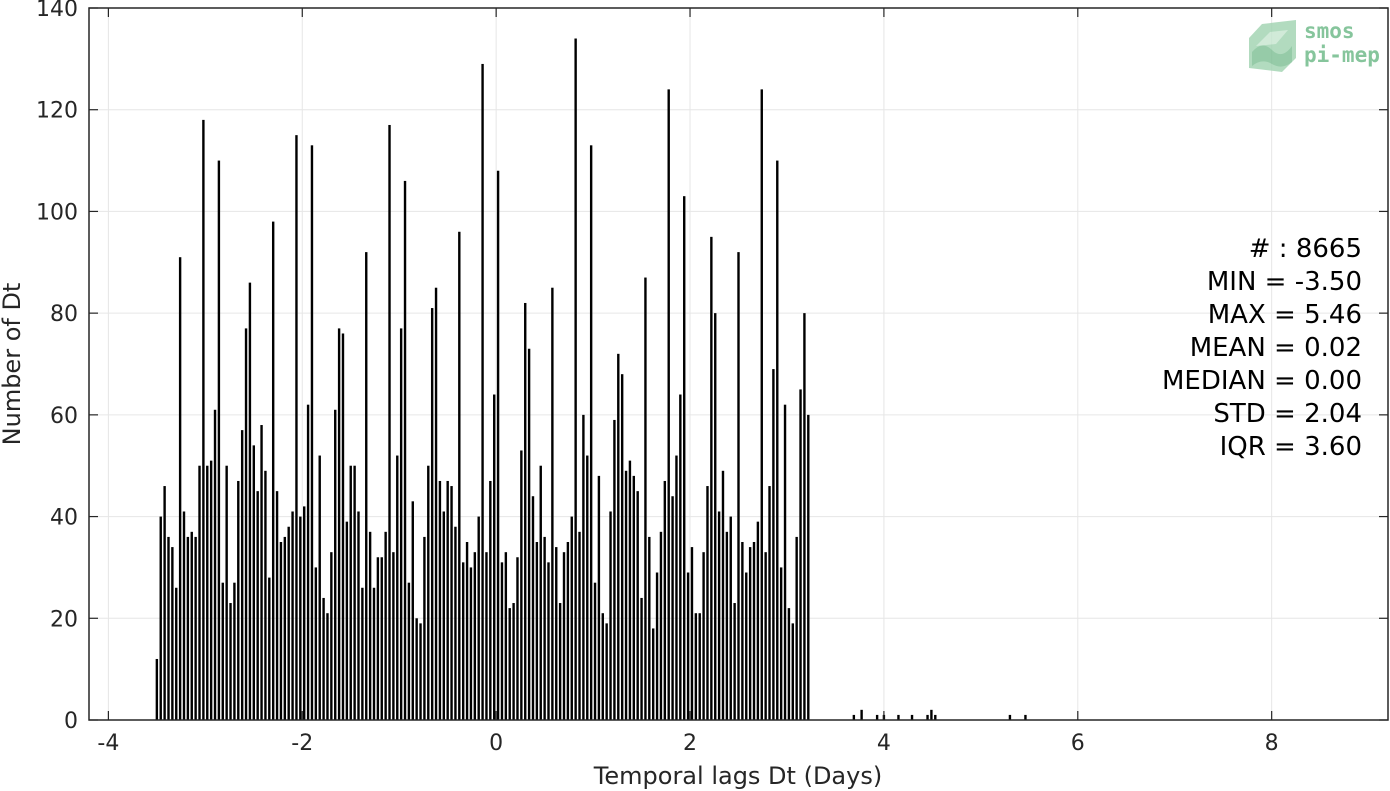 This screenshot has width=1390, height=791. What do you see at coordinates (1284, 282) in the screenshot?
I see `stat-line: MIN = -3.50` at bounding box center [1284, 282].